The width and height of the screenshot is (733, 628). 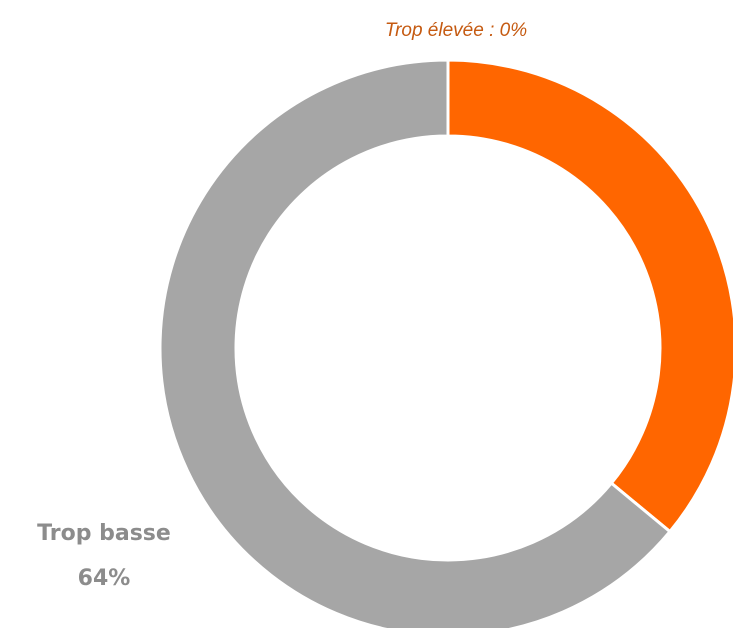 What do you see at coordinates (456, 30) in the screenshot?
I see `label-trop-elevee: Trop élevée : 0%` at bounding box center [456, 30].